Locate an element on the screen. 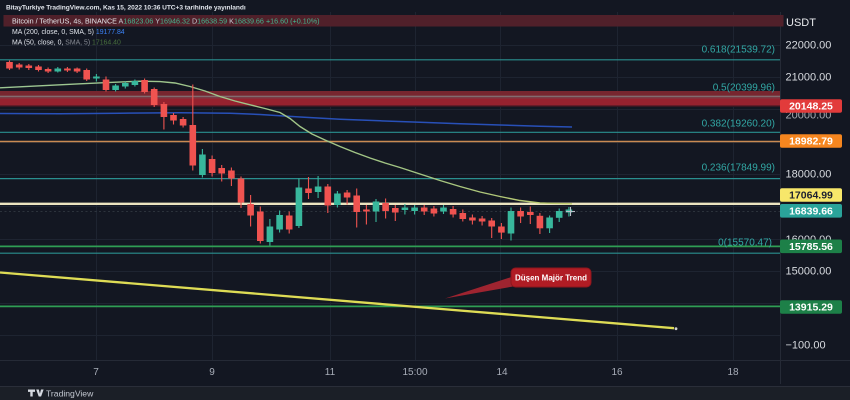  svg-text: 0(15570.47) is located at coordinates (745, 243).